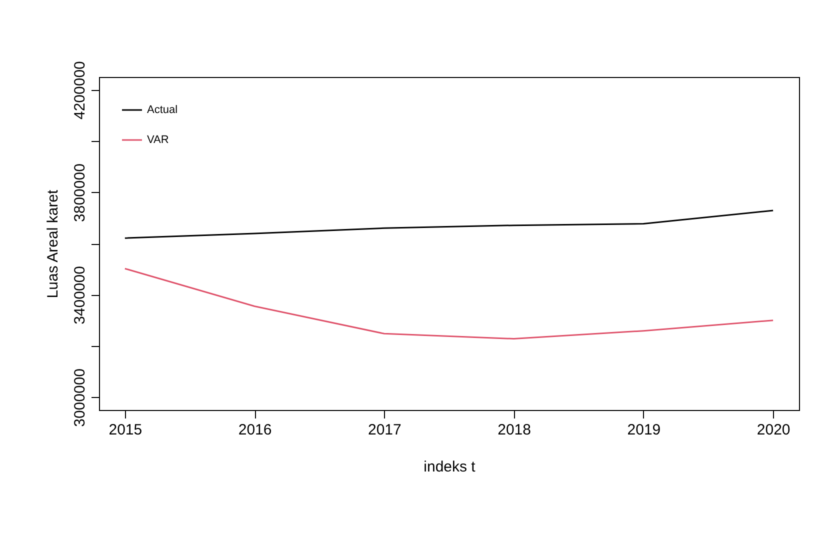  What do you see at coordinates (450, 467) in the screenshot?
I see `x-axis-title: indeks t` at bounding box center [450, 467].